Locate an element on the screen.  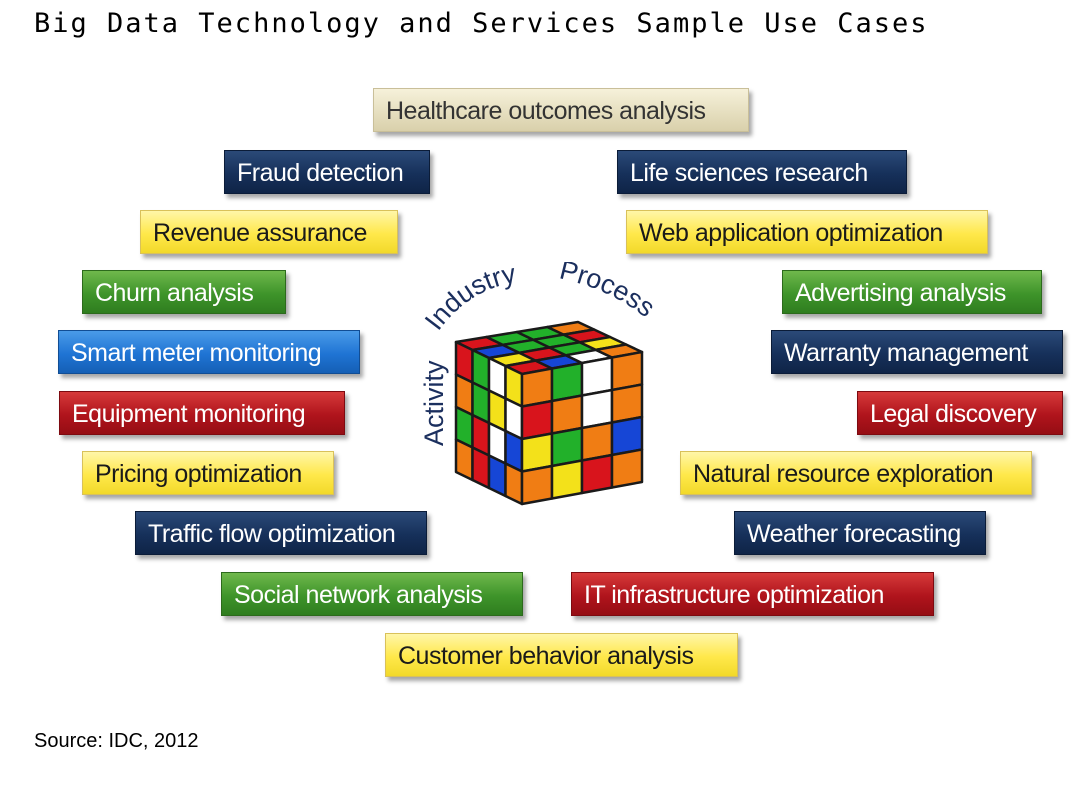
use-case-it-infrastructure-optimization: IT infrastructure optimization is located at coordinates (752, 594).